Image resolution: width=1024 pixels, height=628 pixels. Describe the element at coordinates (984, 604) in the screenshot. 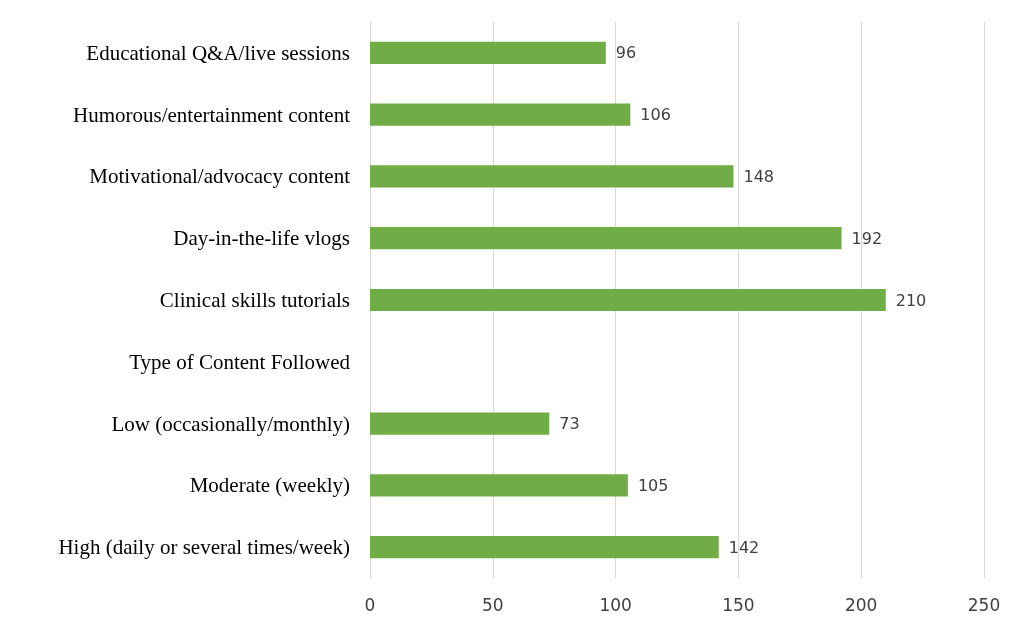

I see `x-tick-label: 250` at that location.